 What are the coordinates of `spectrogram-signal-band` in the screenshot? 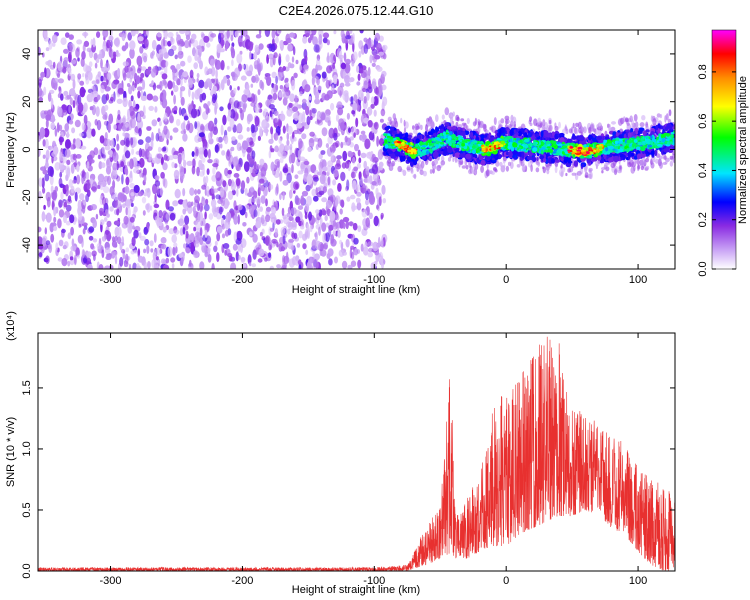 It's located at (528, 144).